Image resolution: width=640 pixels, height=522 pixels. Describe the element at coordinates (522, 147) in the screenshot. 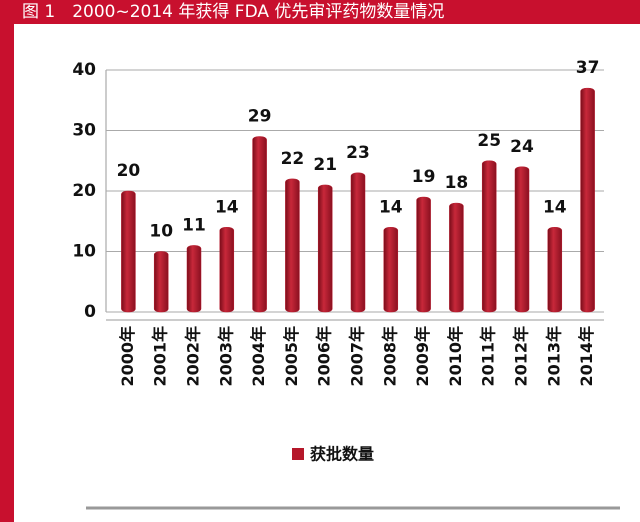

I see `value-label: 24` at that location.